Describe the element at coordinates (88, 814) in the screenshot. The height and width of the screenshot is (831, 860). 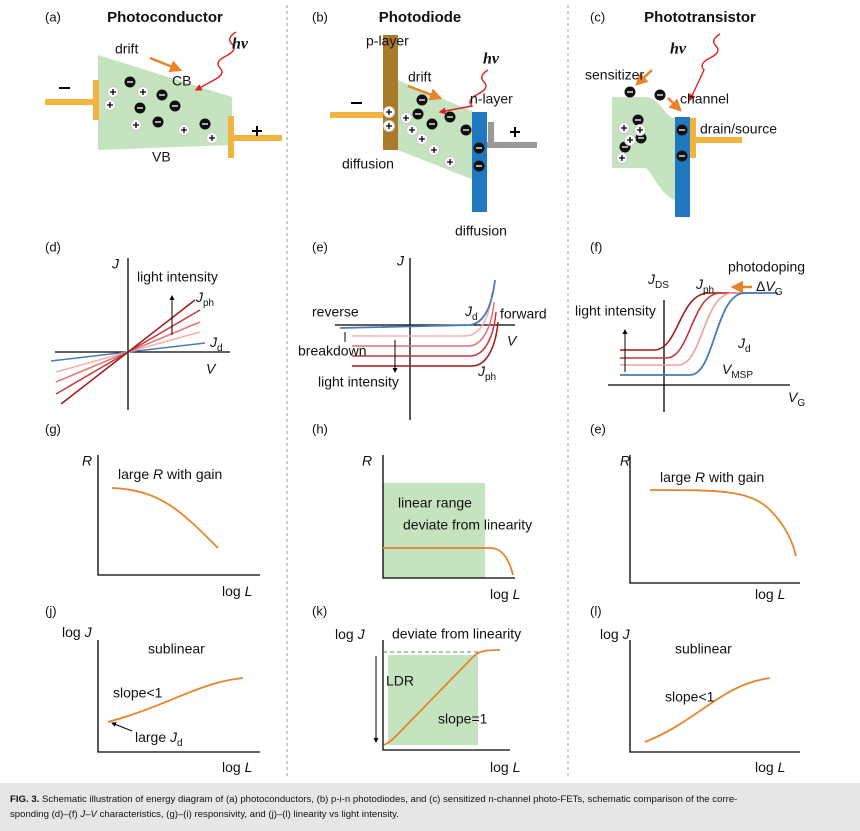
I see `caption-text: J–V` at that location.